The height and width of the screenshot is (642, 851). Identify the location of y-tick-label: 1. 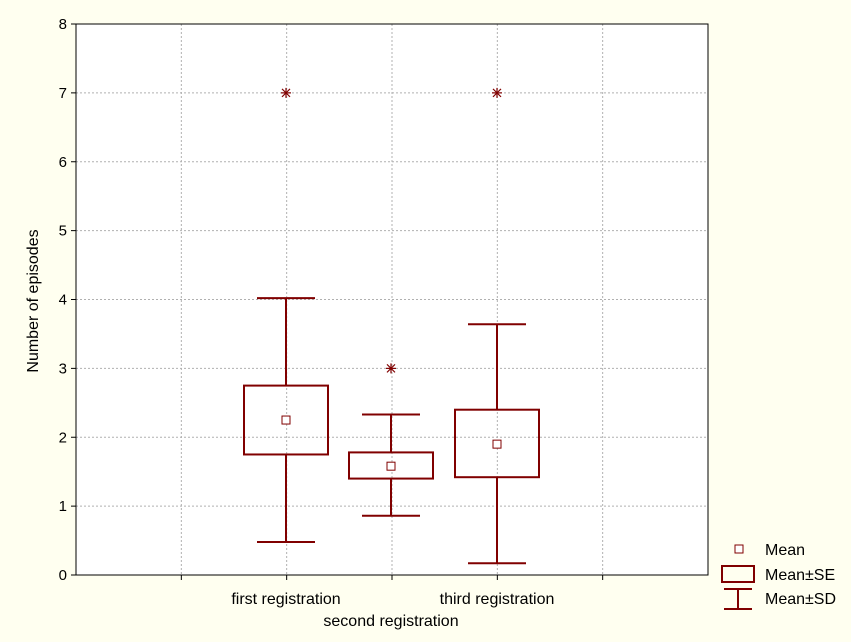
(63, 506).